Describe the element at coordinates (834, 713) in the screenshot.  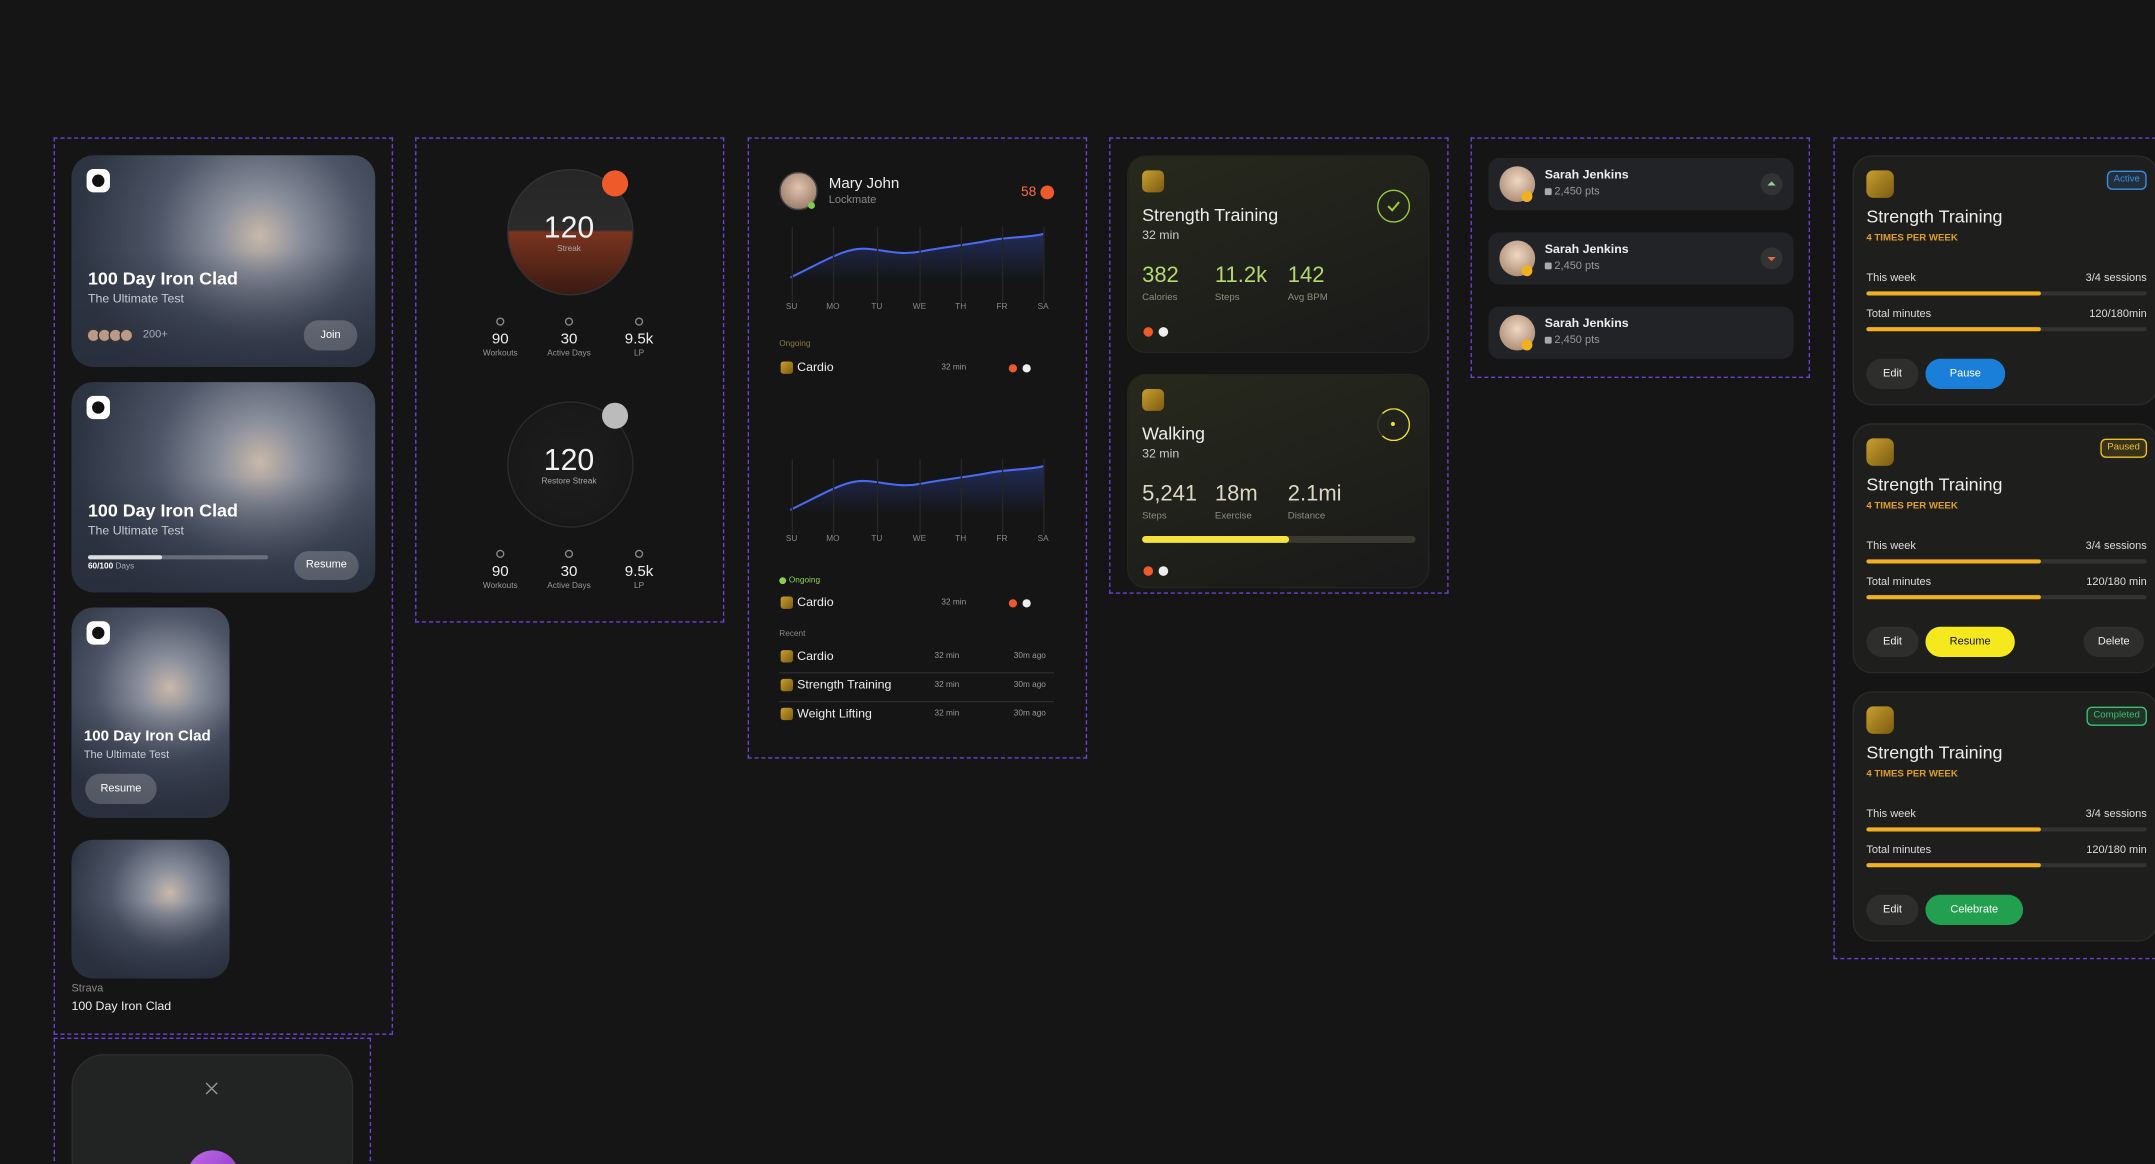
I see `activity-name: Weight Lifting` at that location.